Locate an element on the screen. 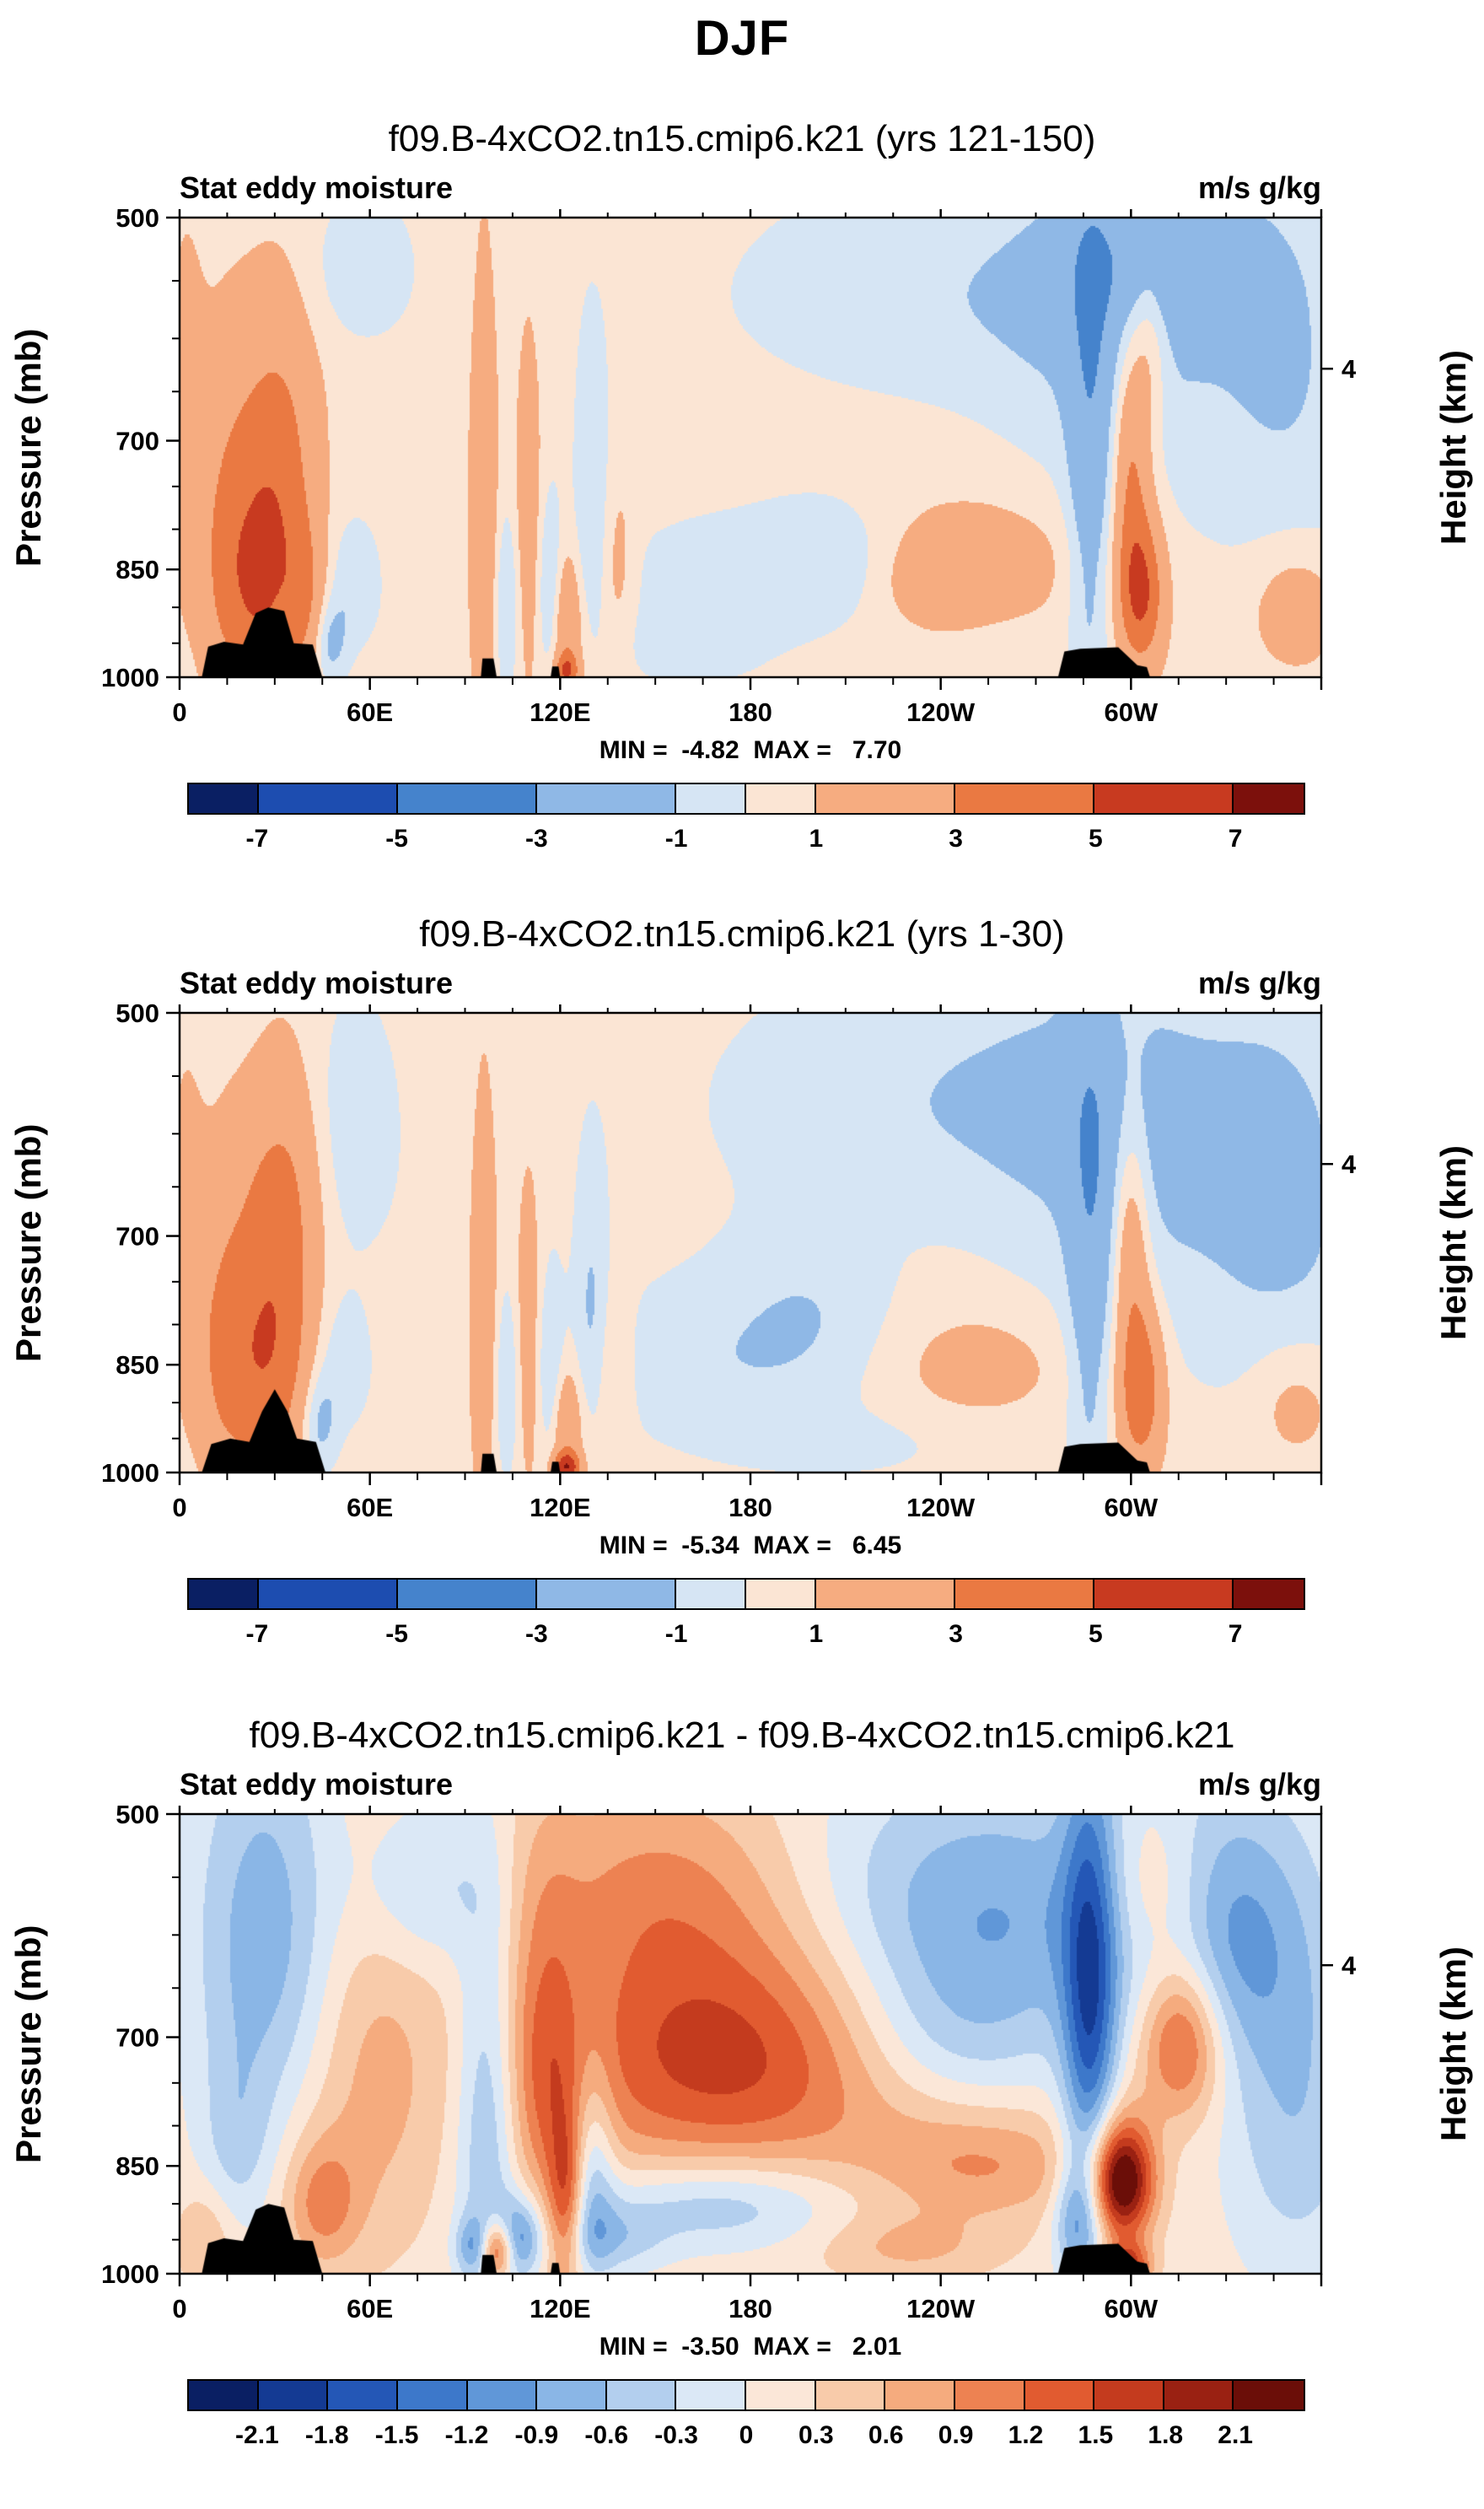 This screenshot has height=2509, width=1484. colorbar-label: 1.5 is located at coordinates (1096, 2435).